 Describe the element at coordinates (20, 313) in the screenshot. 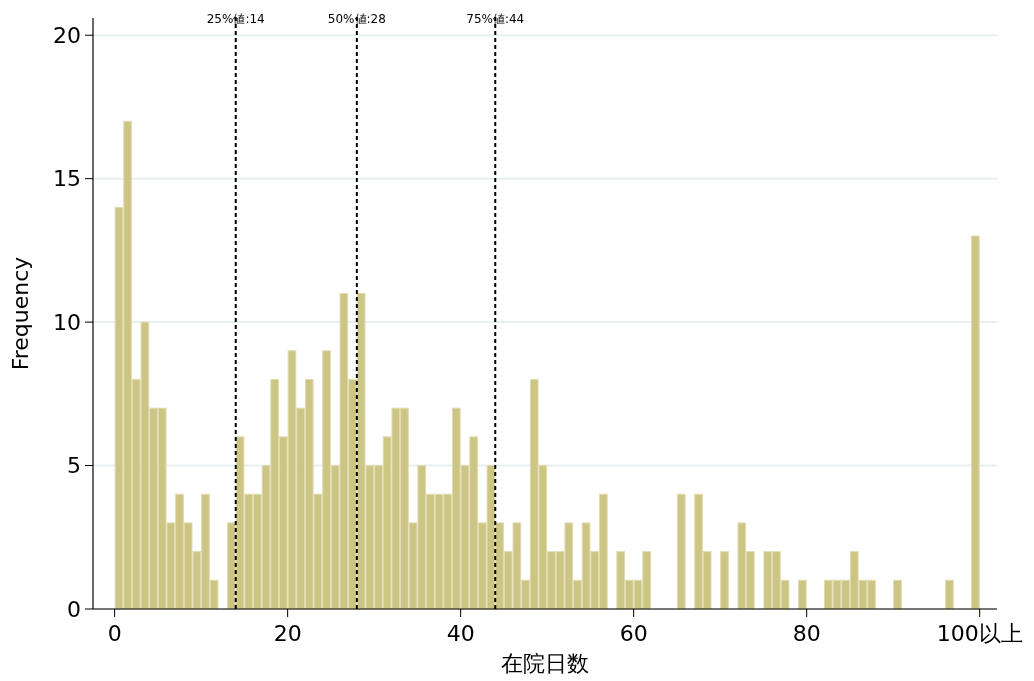

I see `y-axis-title: Frequency` at that location.